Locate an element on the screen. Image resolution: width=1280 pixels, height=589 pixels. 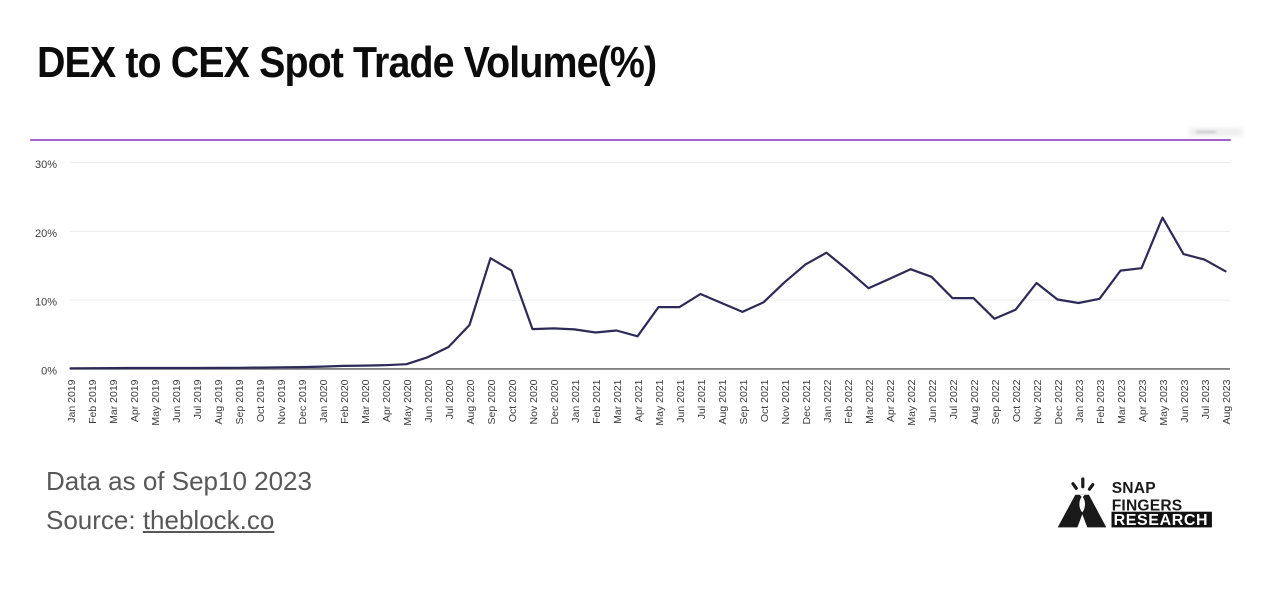
svg-text: Aug 2019 is located at coordinates (219, 401).